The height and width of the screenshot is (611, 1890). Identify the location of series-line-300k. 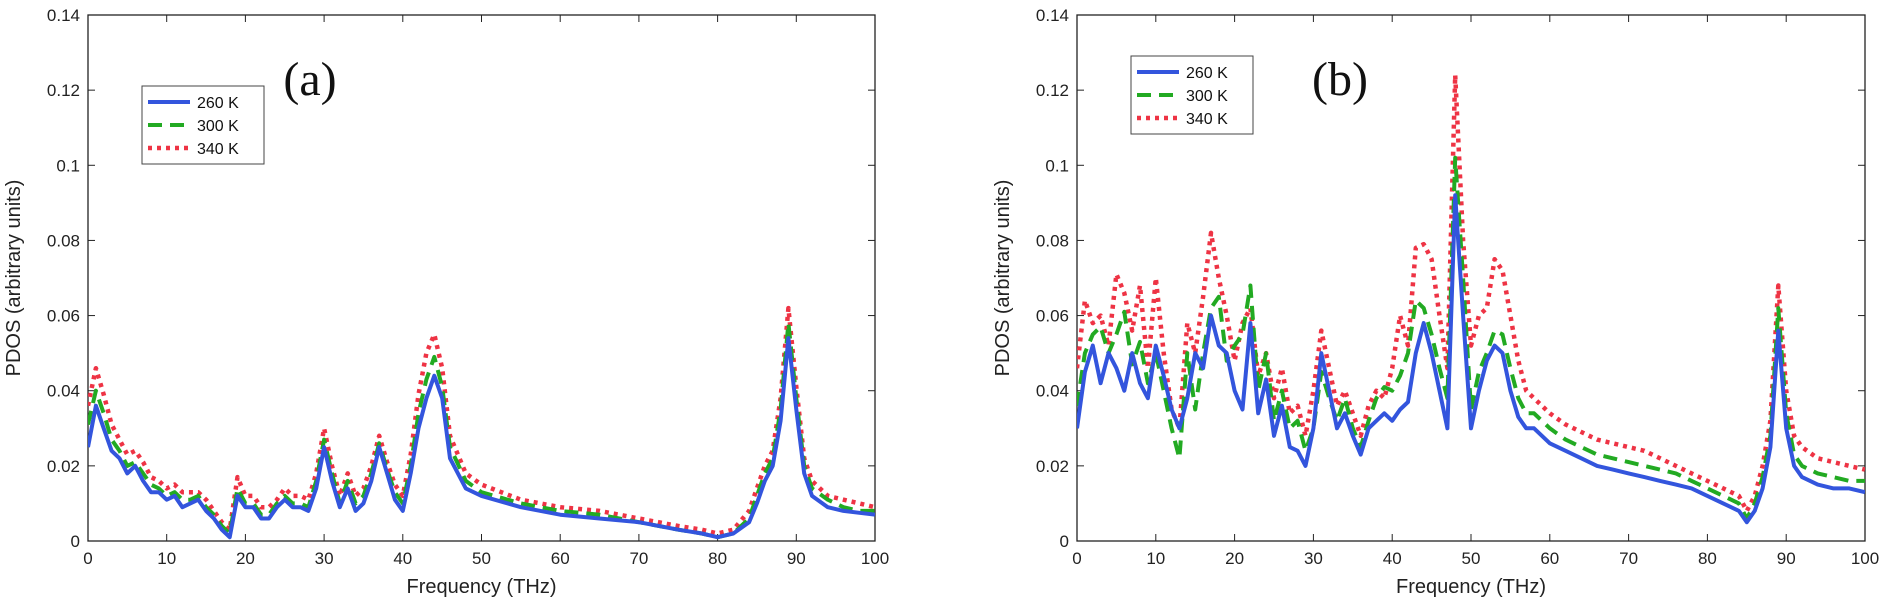
(481, 430).